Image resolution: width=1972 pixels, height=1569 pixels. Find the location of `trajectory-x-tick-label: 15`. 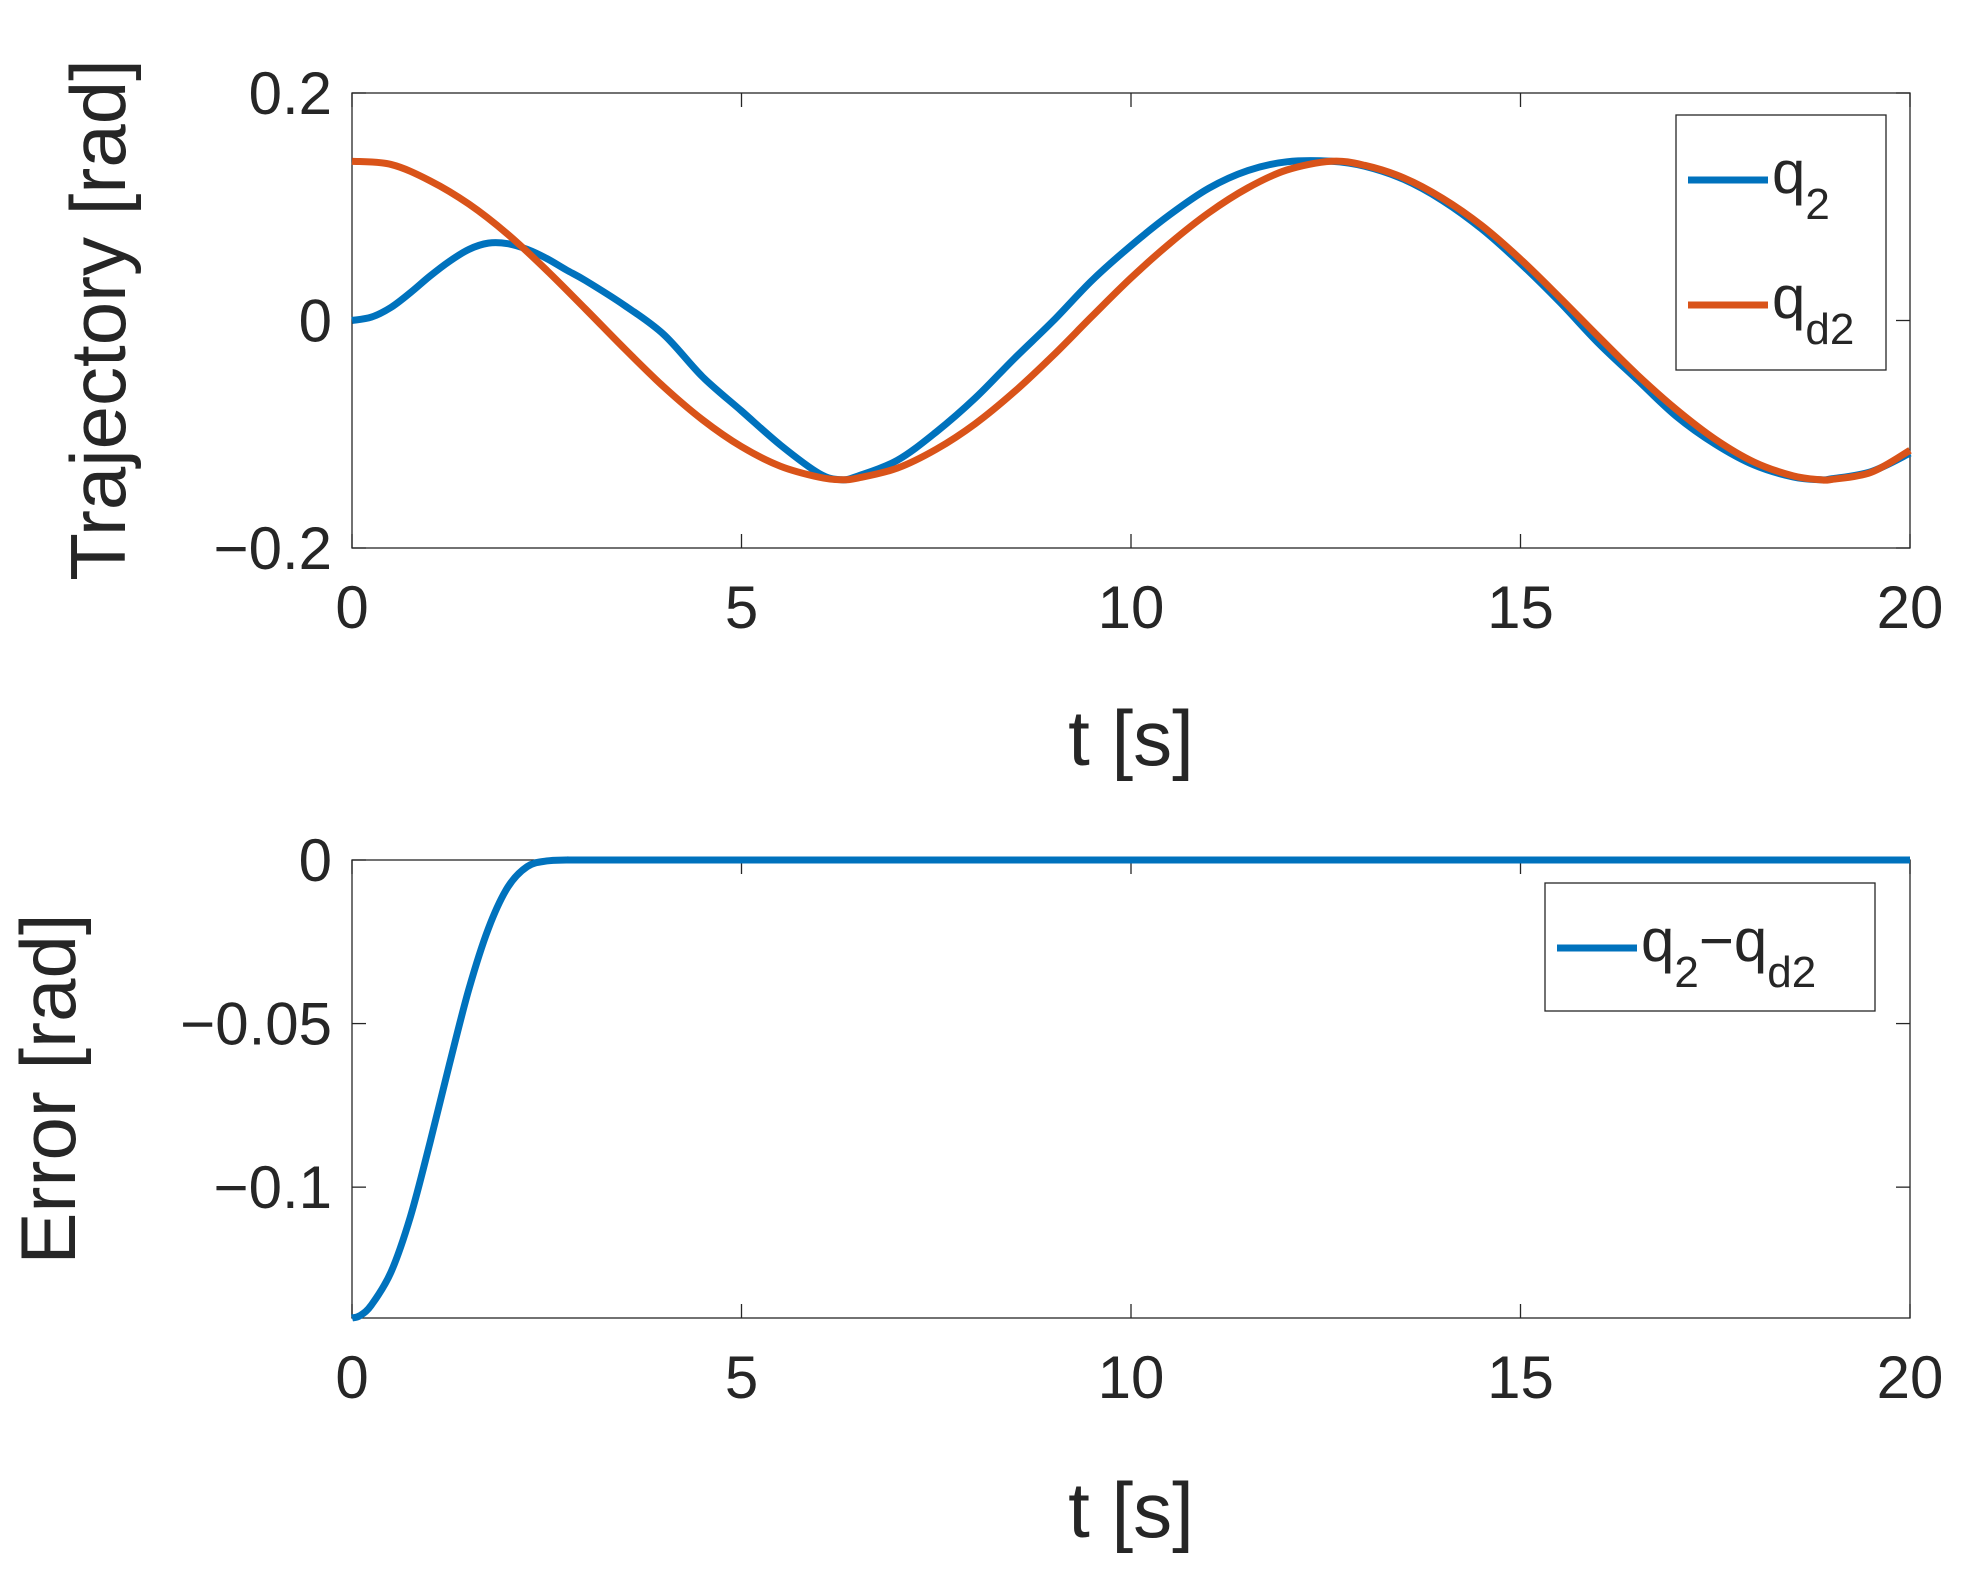

trajectory-x-tick-label: 15 is located at coordinates (1520, 607).